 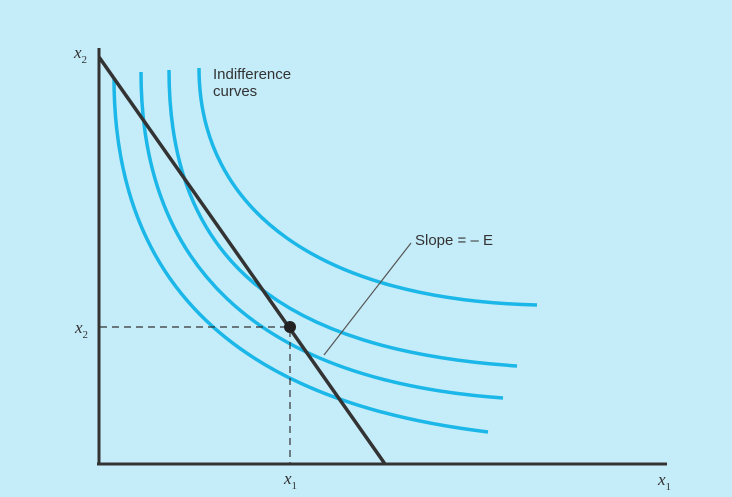 I want to click on x-axis-label: x1, so click(x=664, y=481).